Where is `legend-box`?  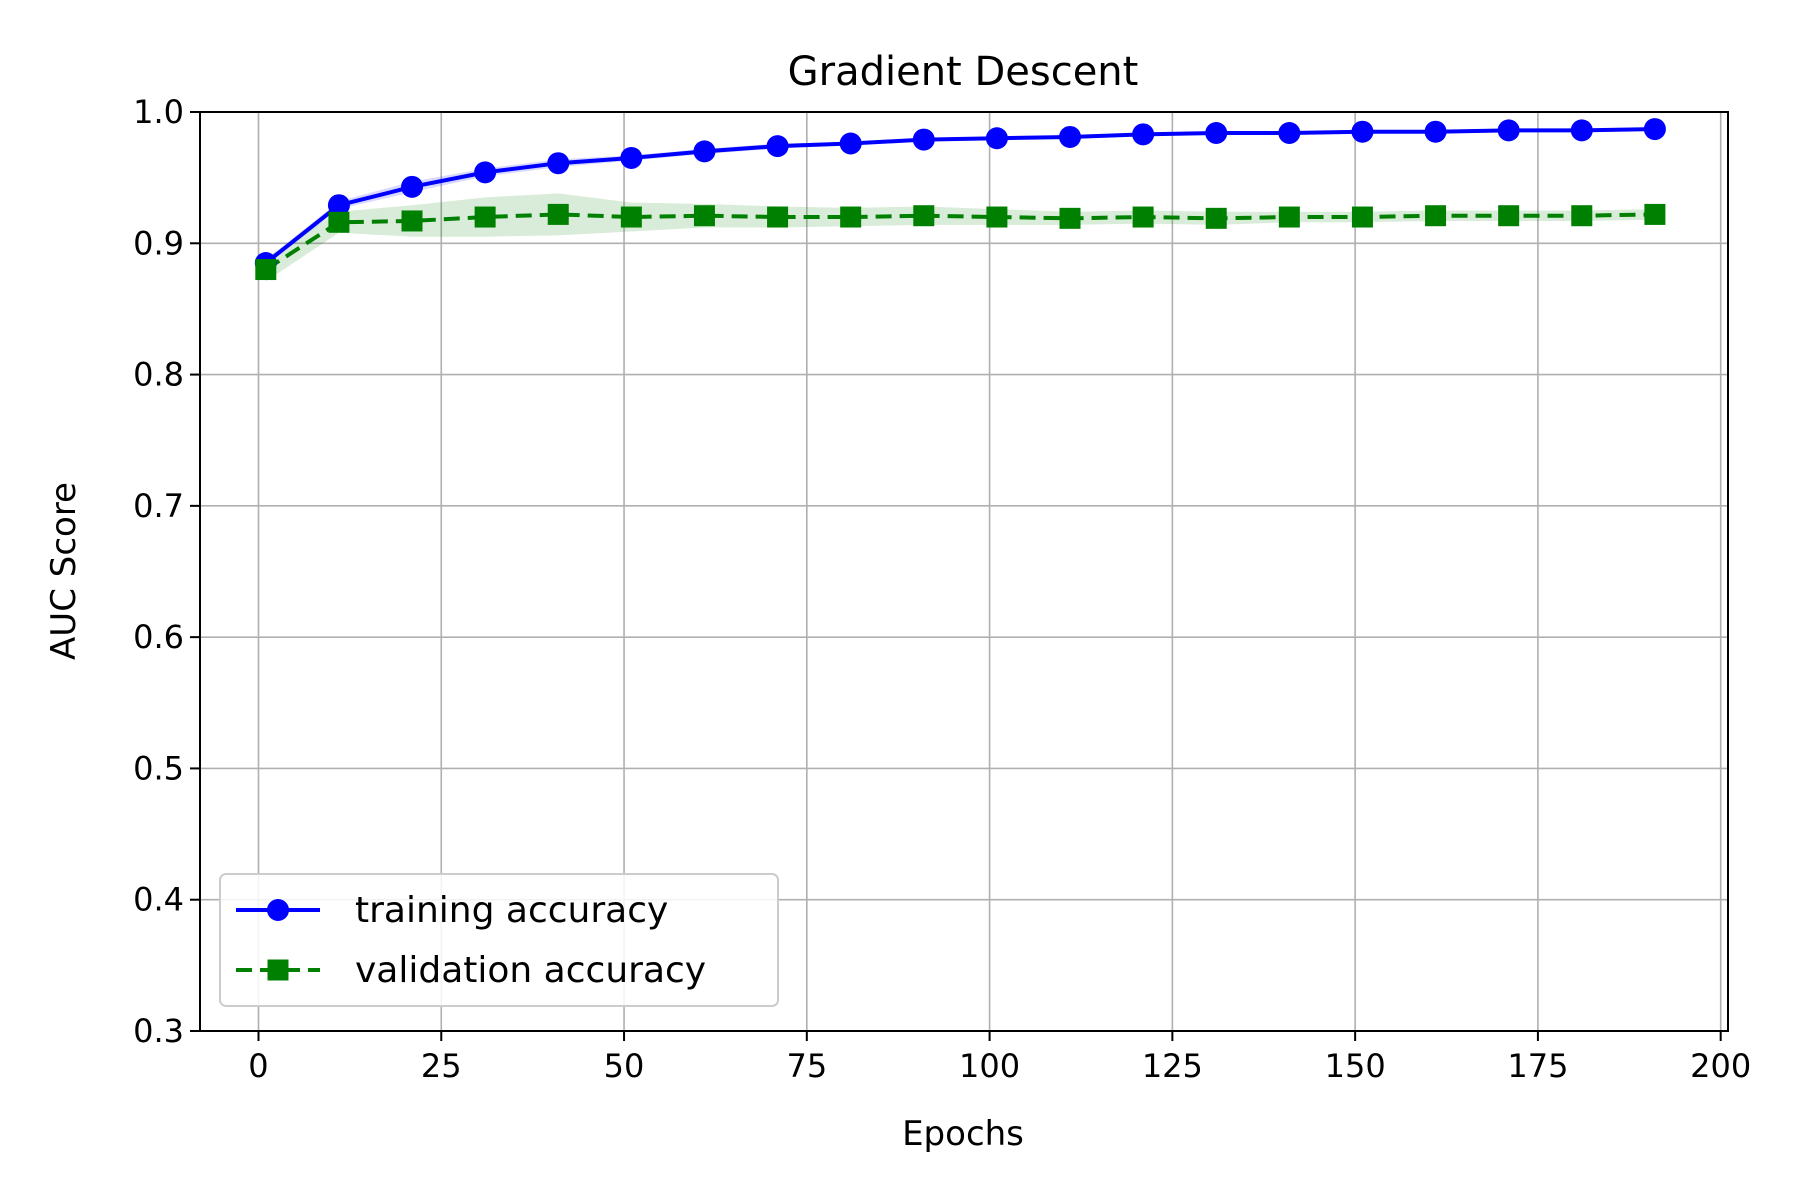 legend-box is located at coordinates (499, 940).